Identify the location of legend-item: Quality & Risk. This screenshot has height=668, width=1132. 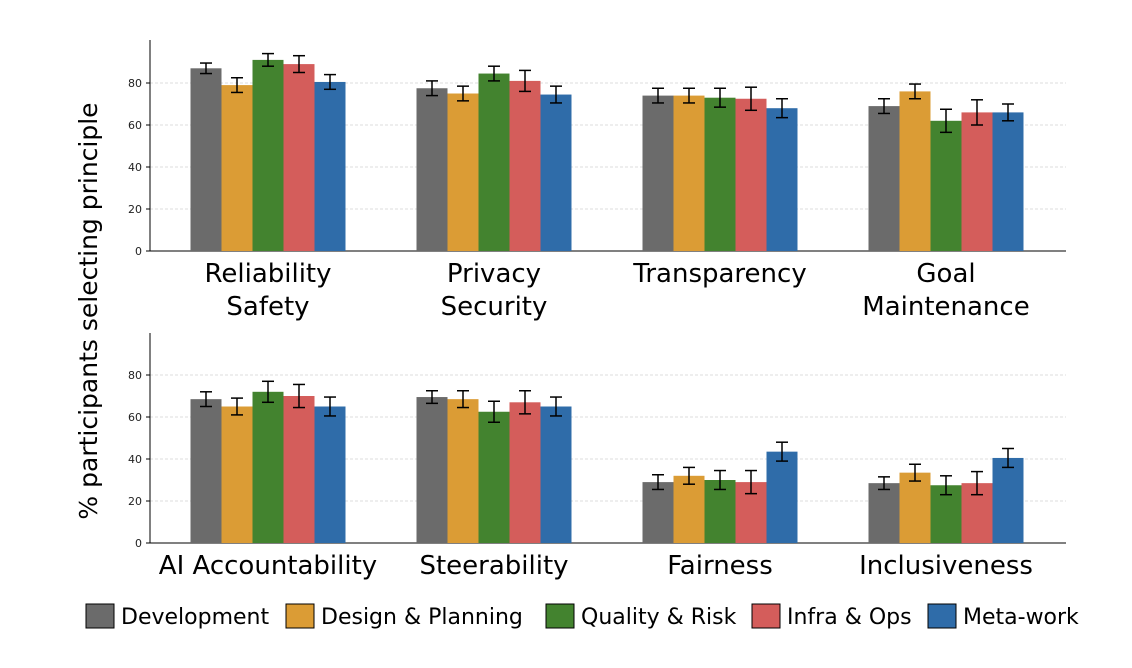
(641, 616).